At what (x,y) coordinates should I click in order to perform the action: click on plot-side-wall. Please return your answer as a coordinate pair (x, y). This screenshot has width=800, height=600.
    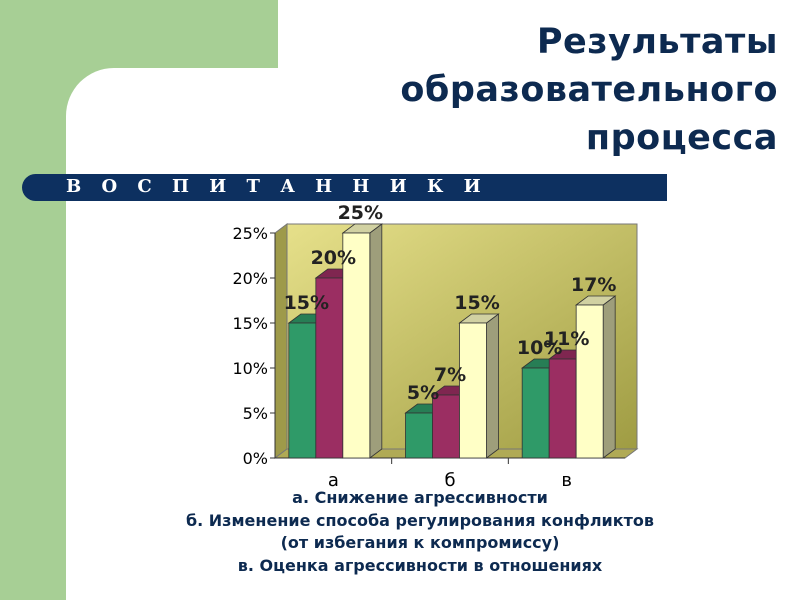
    Looking at the image, I should click on (281, 341).